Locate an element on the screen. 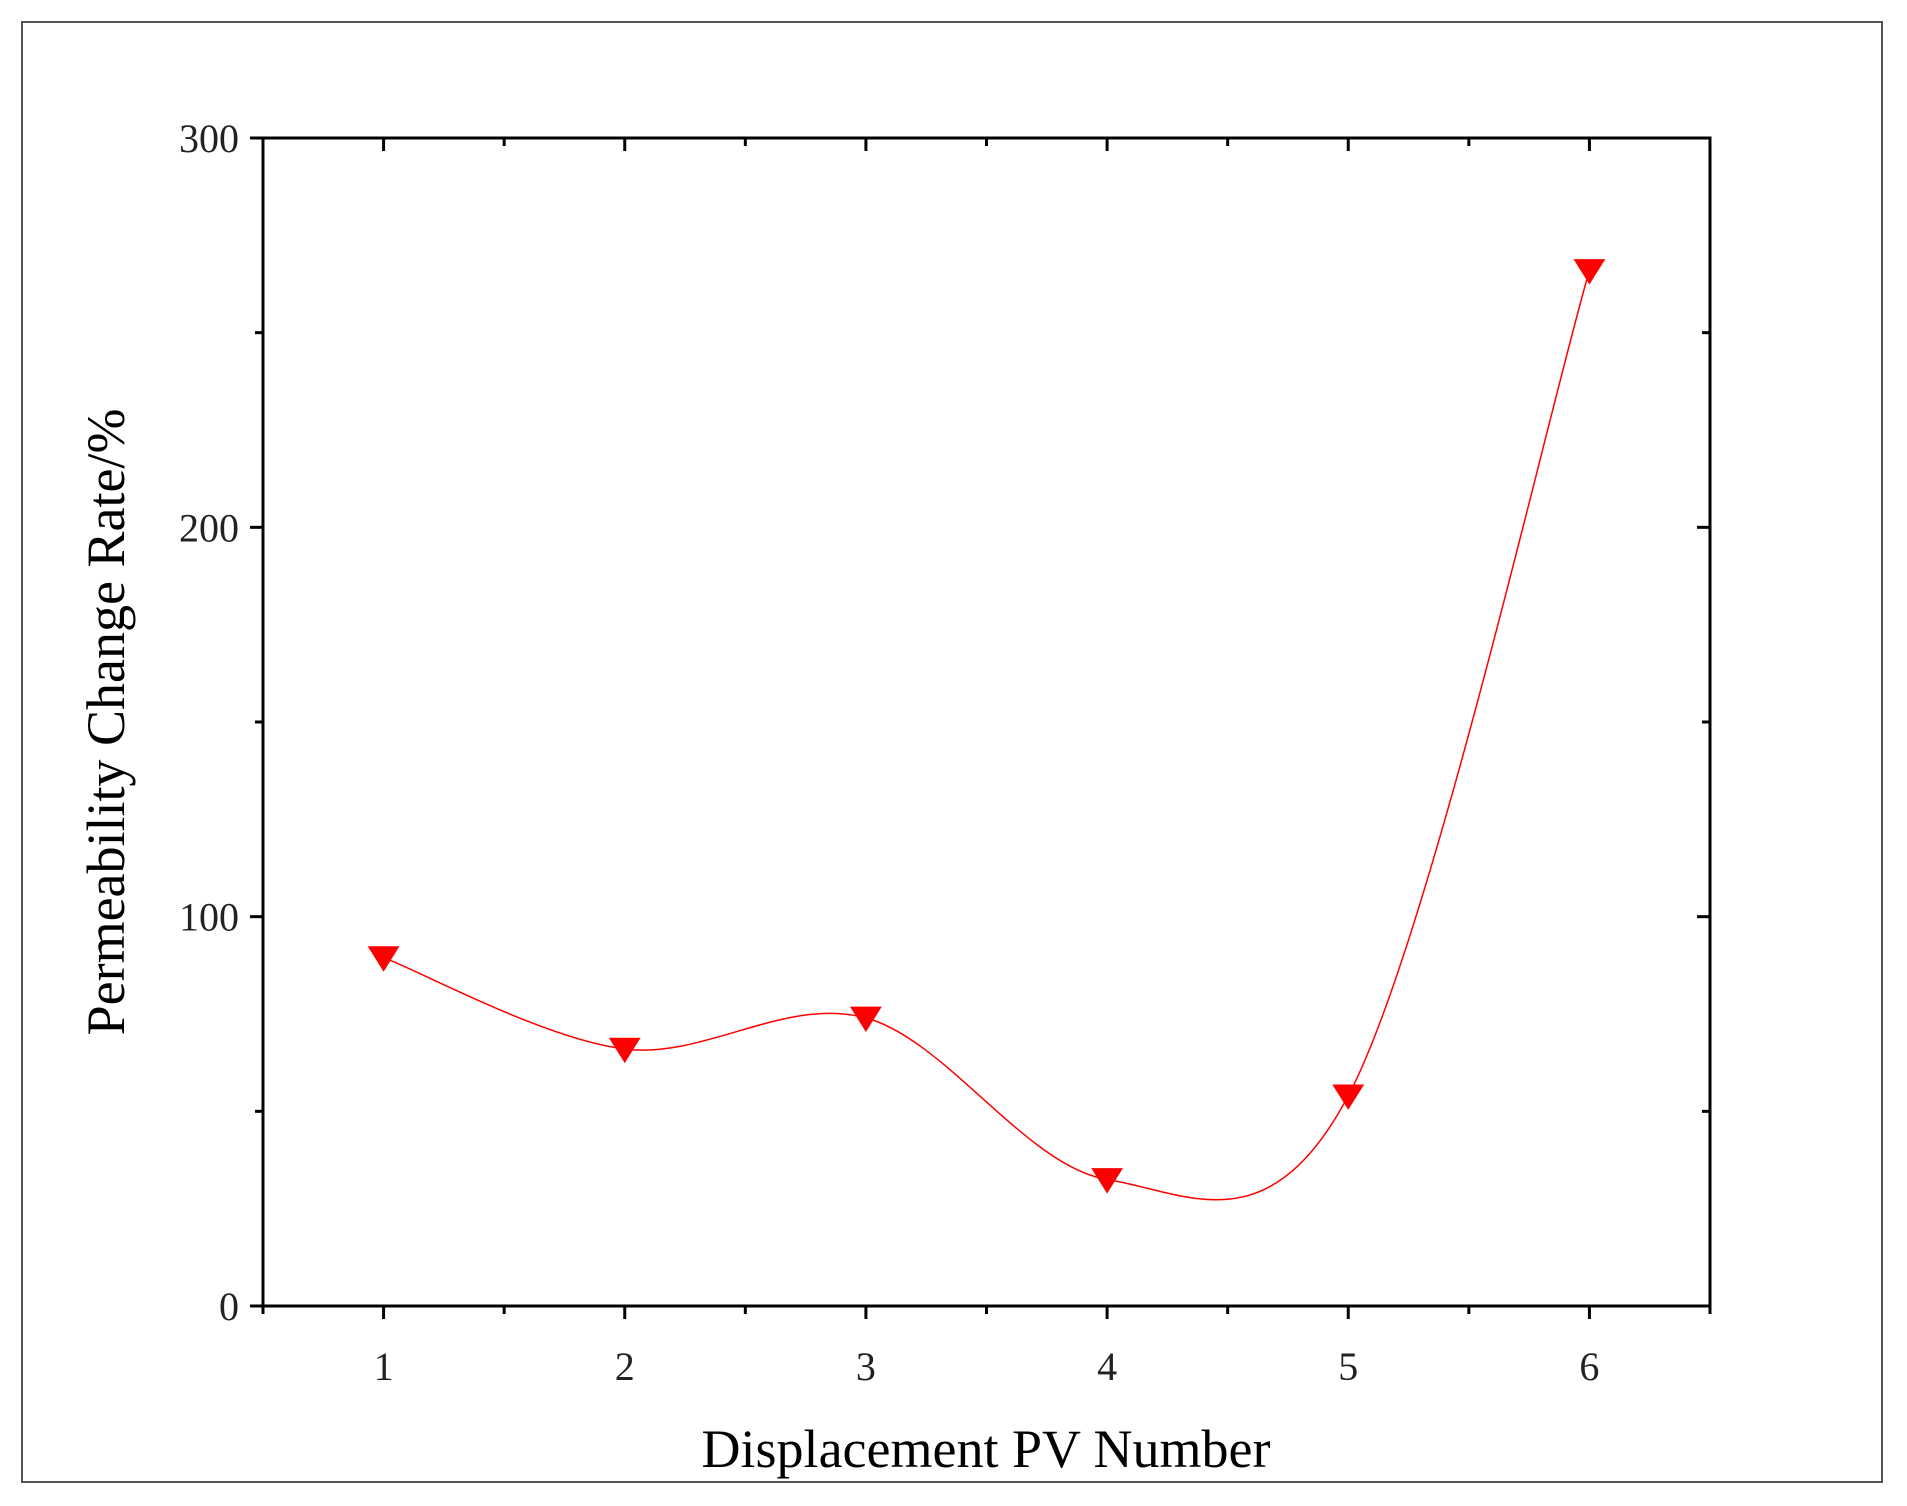  y-axis-tick-labels: 0 100 200 300 is located at coordinates (209, 722).